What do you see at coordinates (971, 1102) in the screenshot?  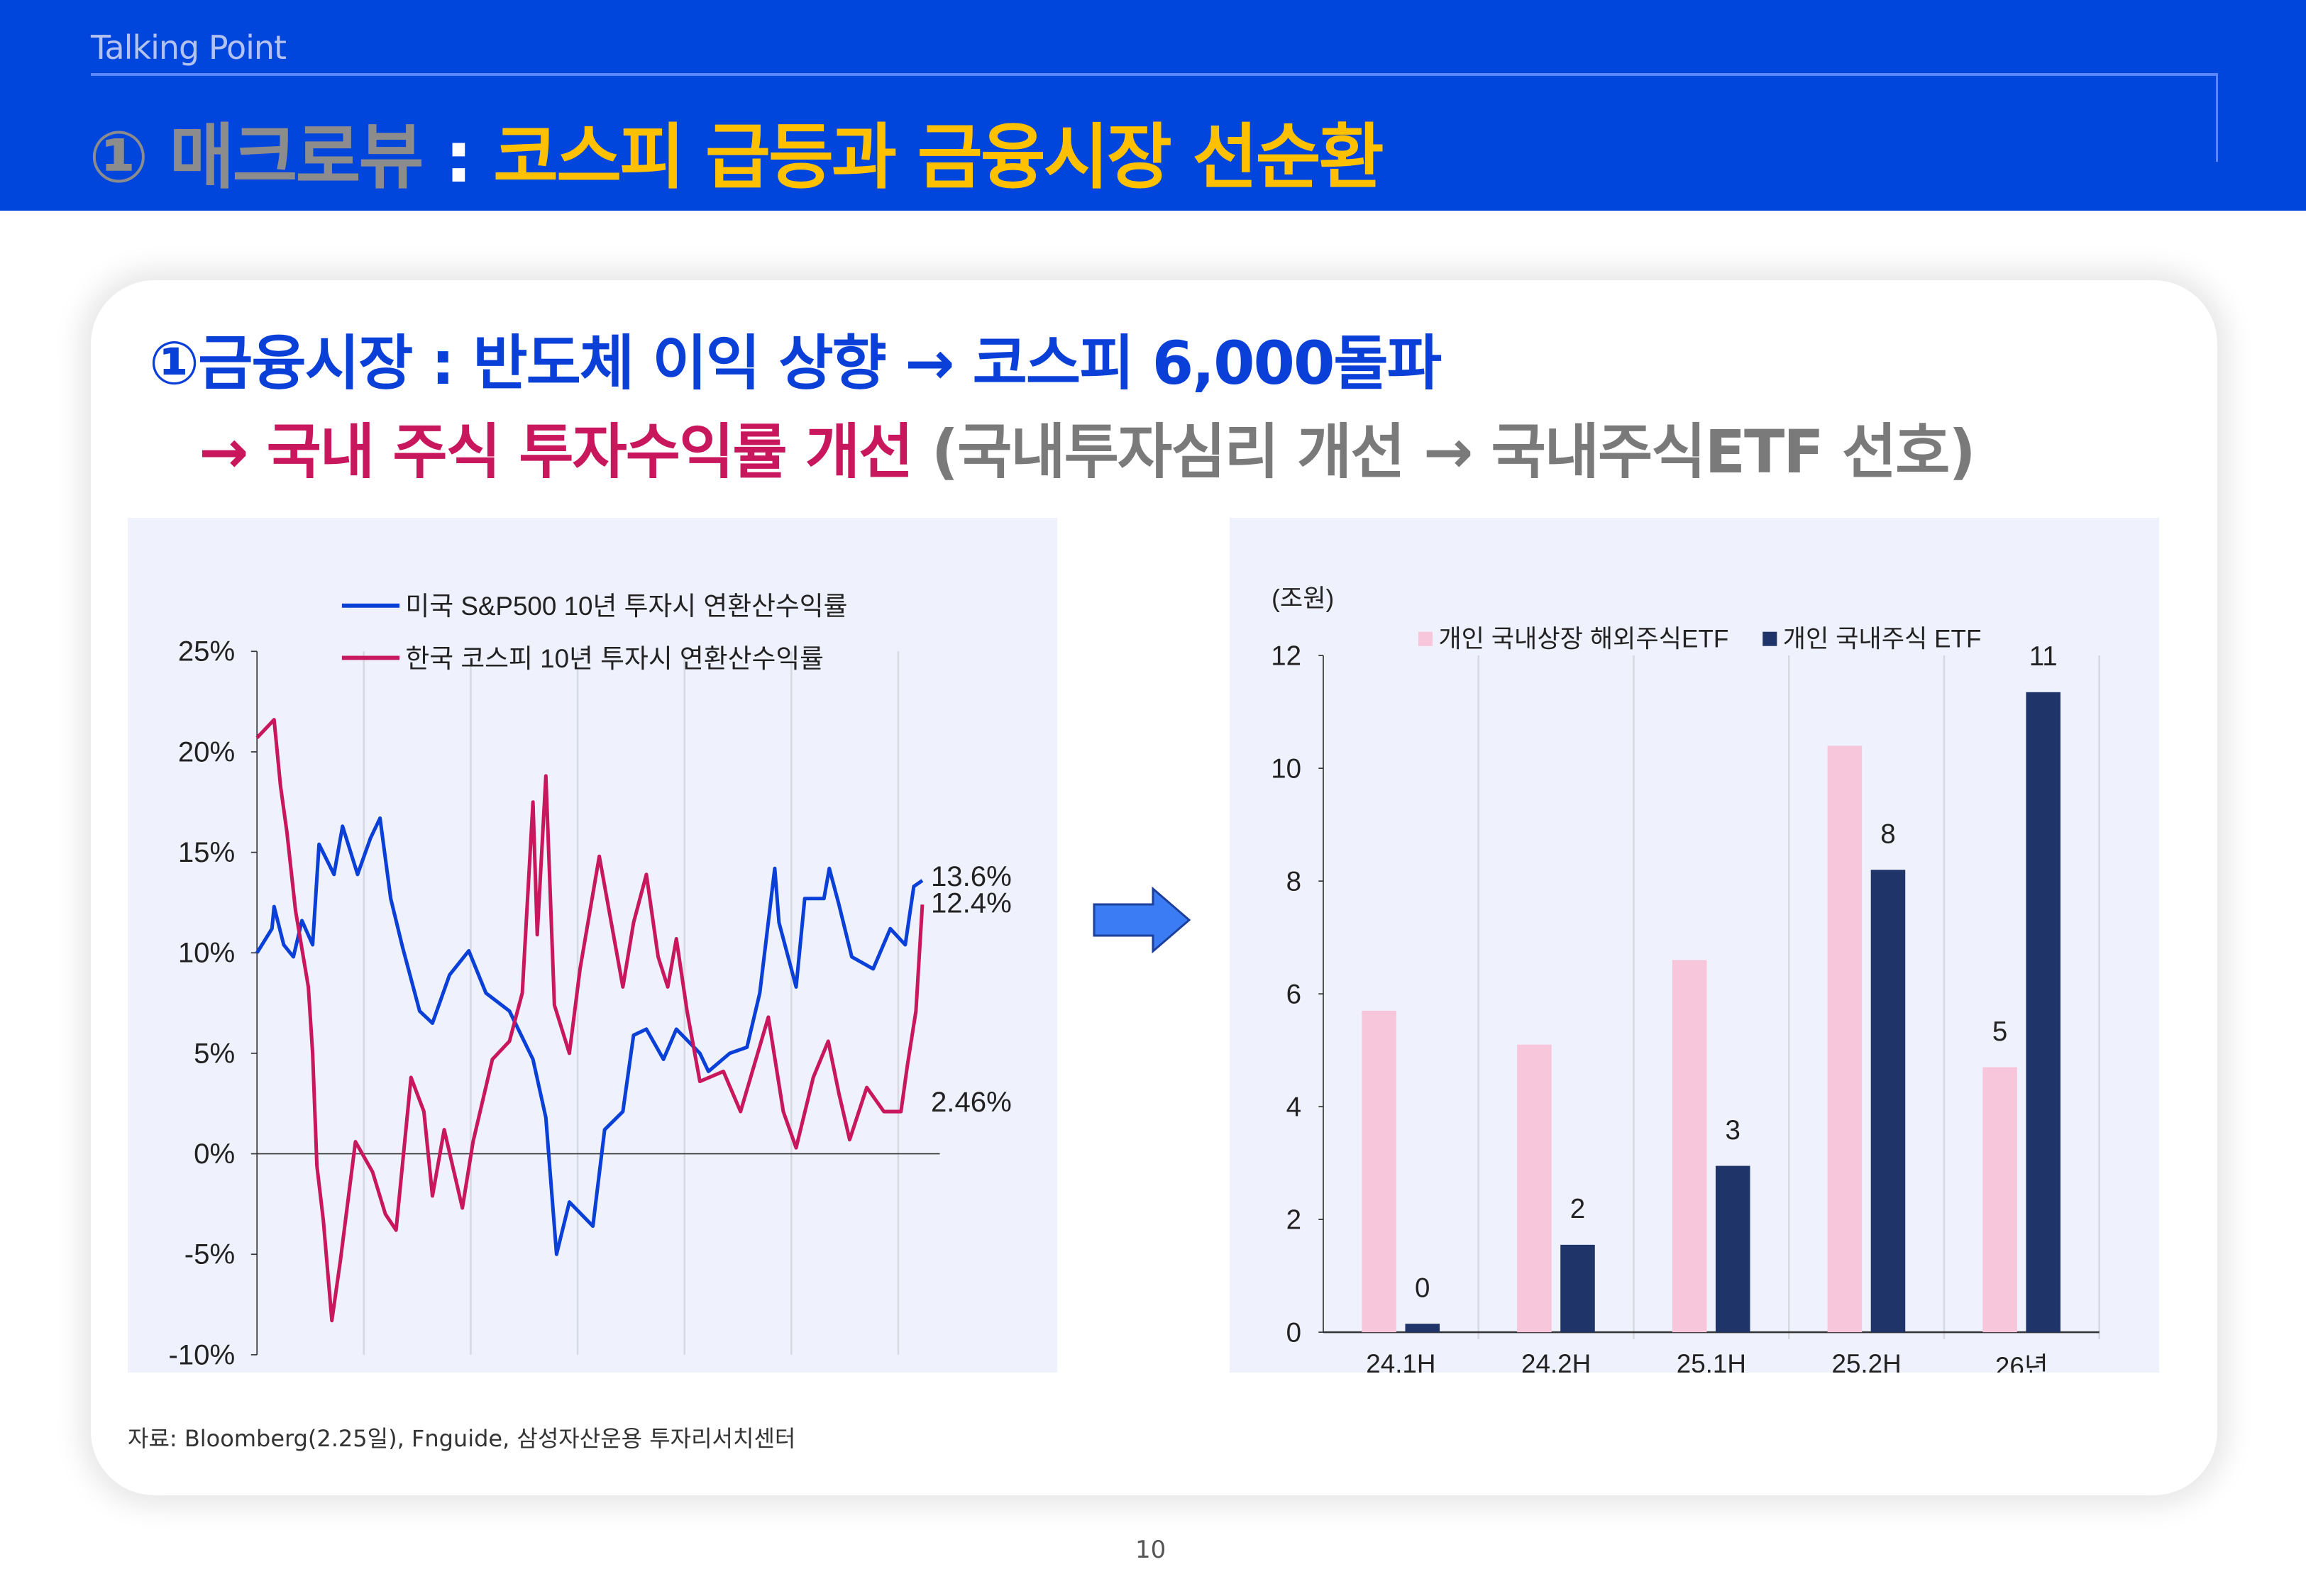 I see `end-value-label: 2.46%` at bounding box center [971, 1102].